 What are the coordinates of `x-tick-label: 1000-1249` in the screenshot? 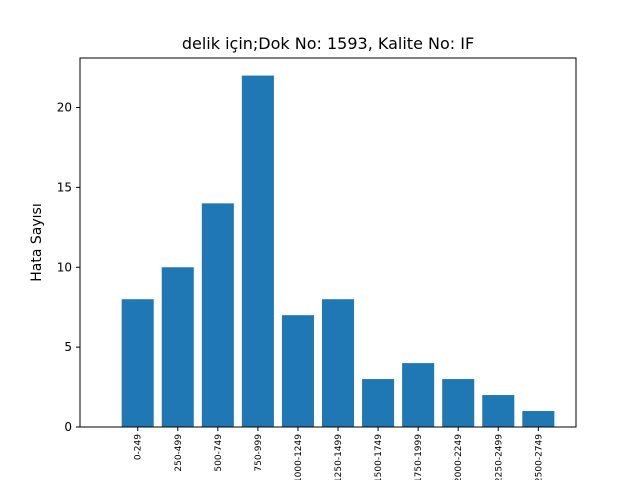 It's located at (299, 457).